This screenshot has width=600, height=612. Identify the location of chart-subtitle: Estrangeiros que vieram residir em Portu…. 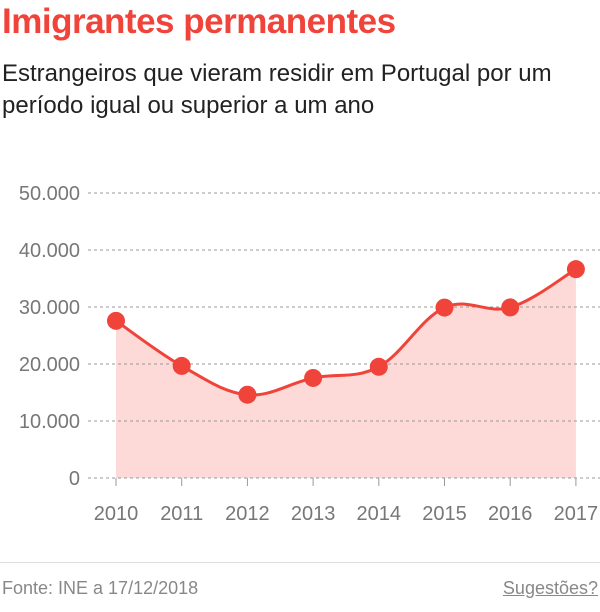
(277, 89).